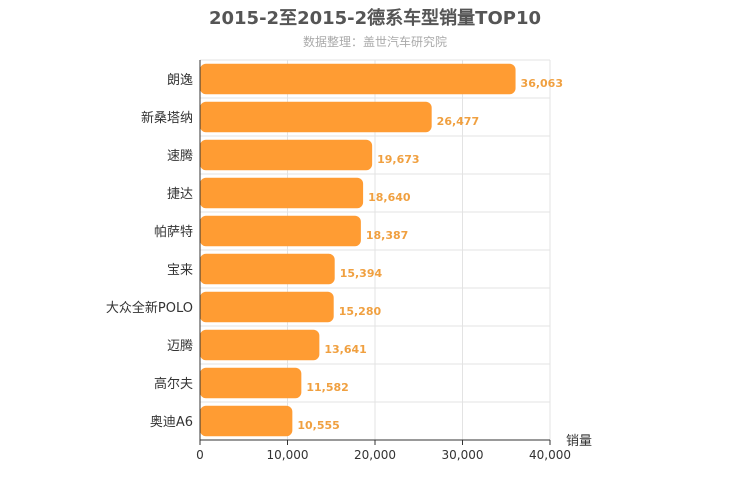  What do you see at coordinates (458, 121) in the screenshot?
I see `data-label: 26,477` at bounding box center [458, 121].